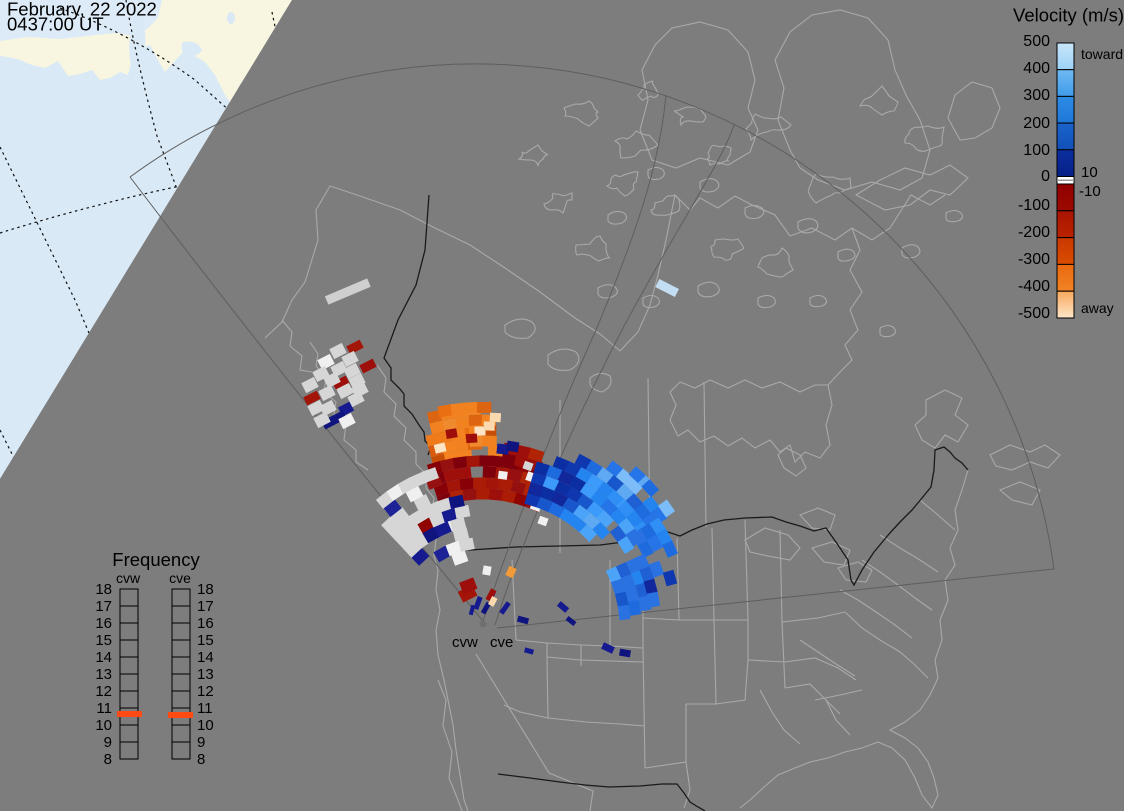  Describe the element at coordinates (1034, 205) in the screenshot. I see `svg-text: -100` at that location.